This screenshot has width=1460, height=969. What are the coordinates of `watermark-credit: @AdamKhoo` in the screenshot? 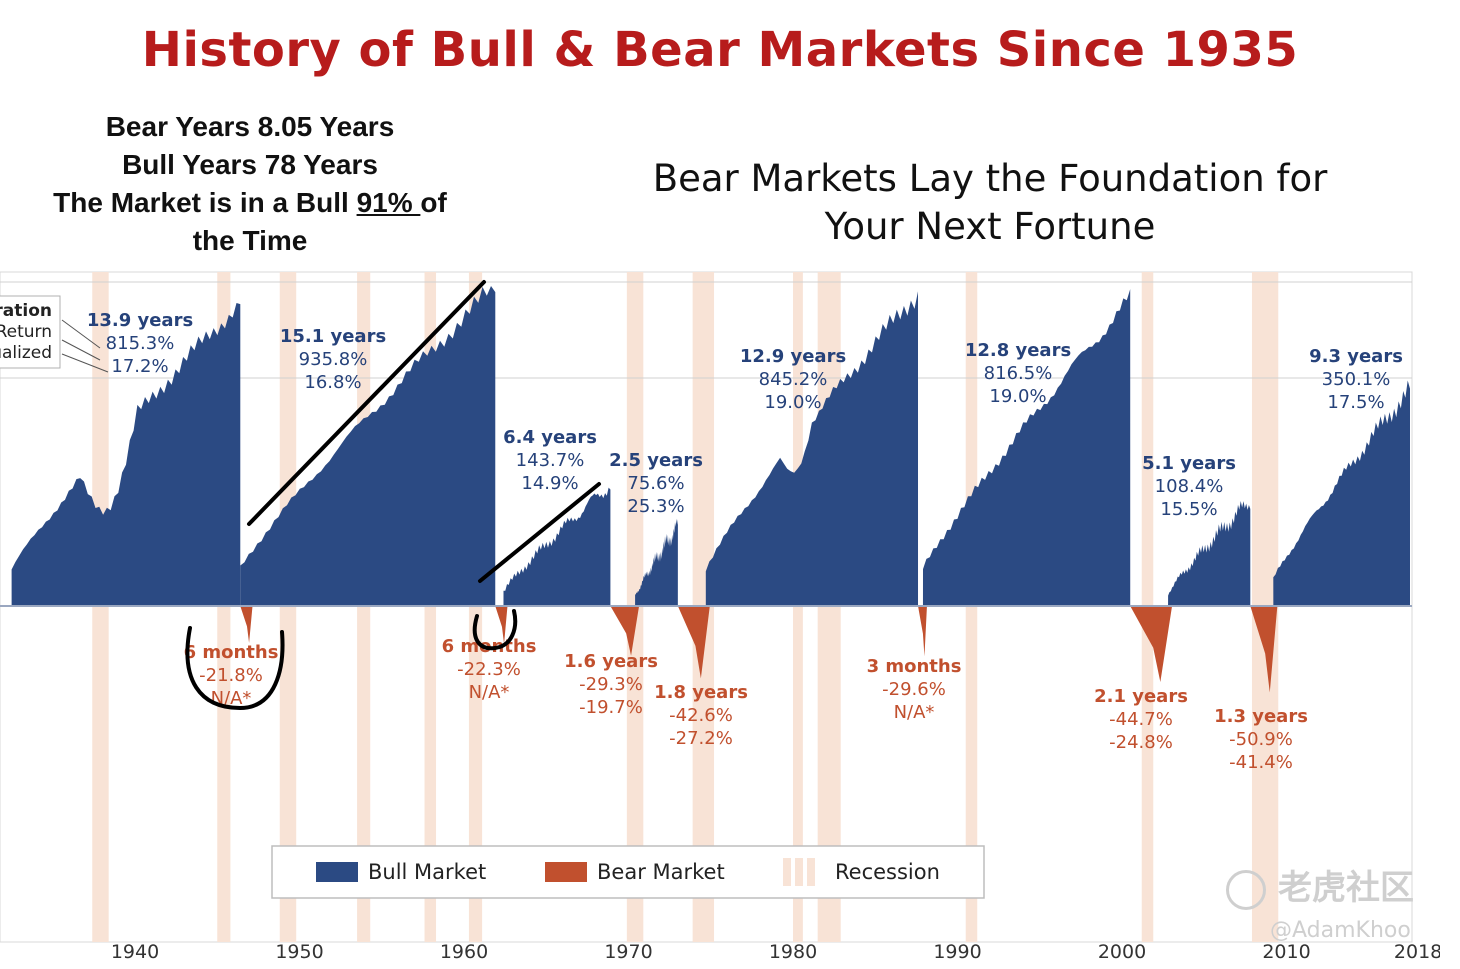 It's located at (1340, 930).